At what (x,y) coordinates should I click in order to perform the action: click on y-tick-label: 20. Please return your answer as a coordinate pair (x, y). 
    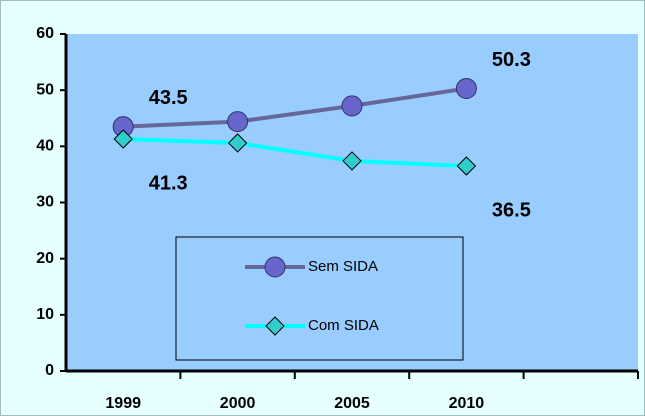
    Looking at the image, I should click on (45, 258).